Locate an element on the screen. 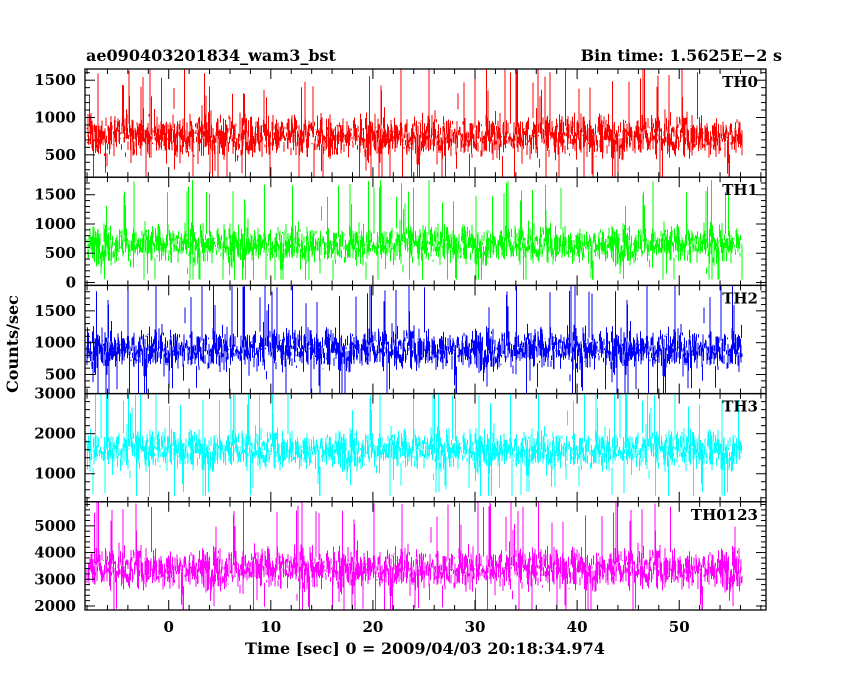 Image resolution: width=850 pixels, height=680 pixels. panel-TH0: 500 1000 1500 TH0 is located at coordinates (400, 123).